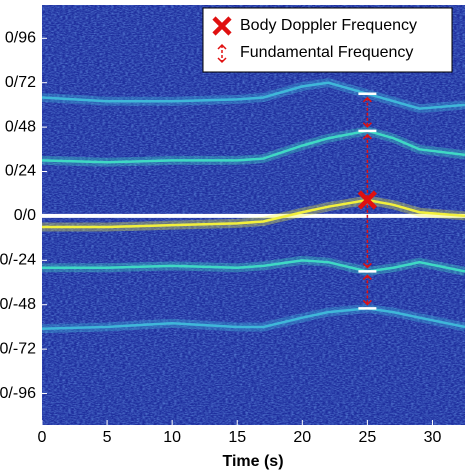 This screenshot has width=474, height=474. Describe the element at coordinates (327, 40) in the screenshot. I see `legend-box` at that location.